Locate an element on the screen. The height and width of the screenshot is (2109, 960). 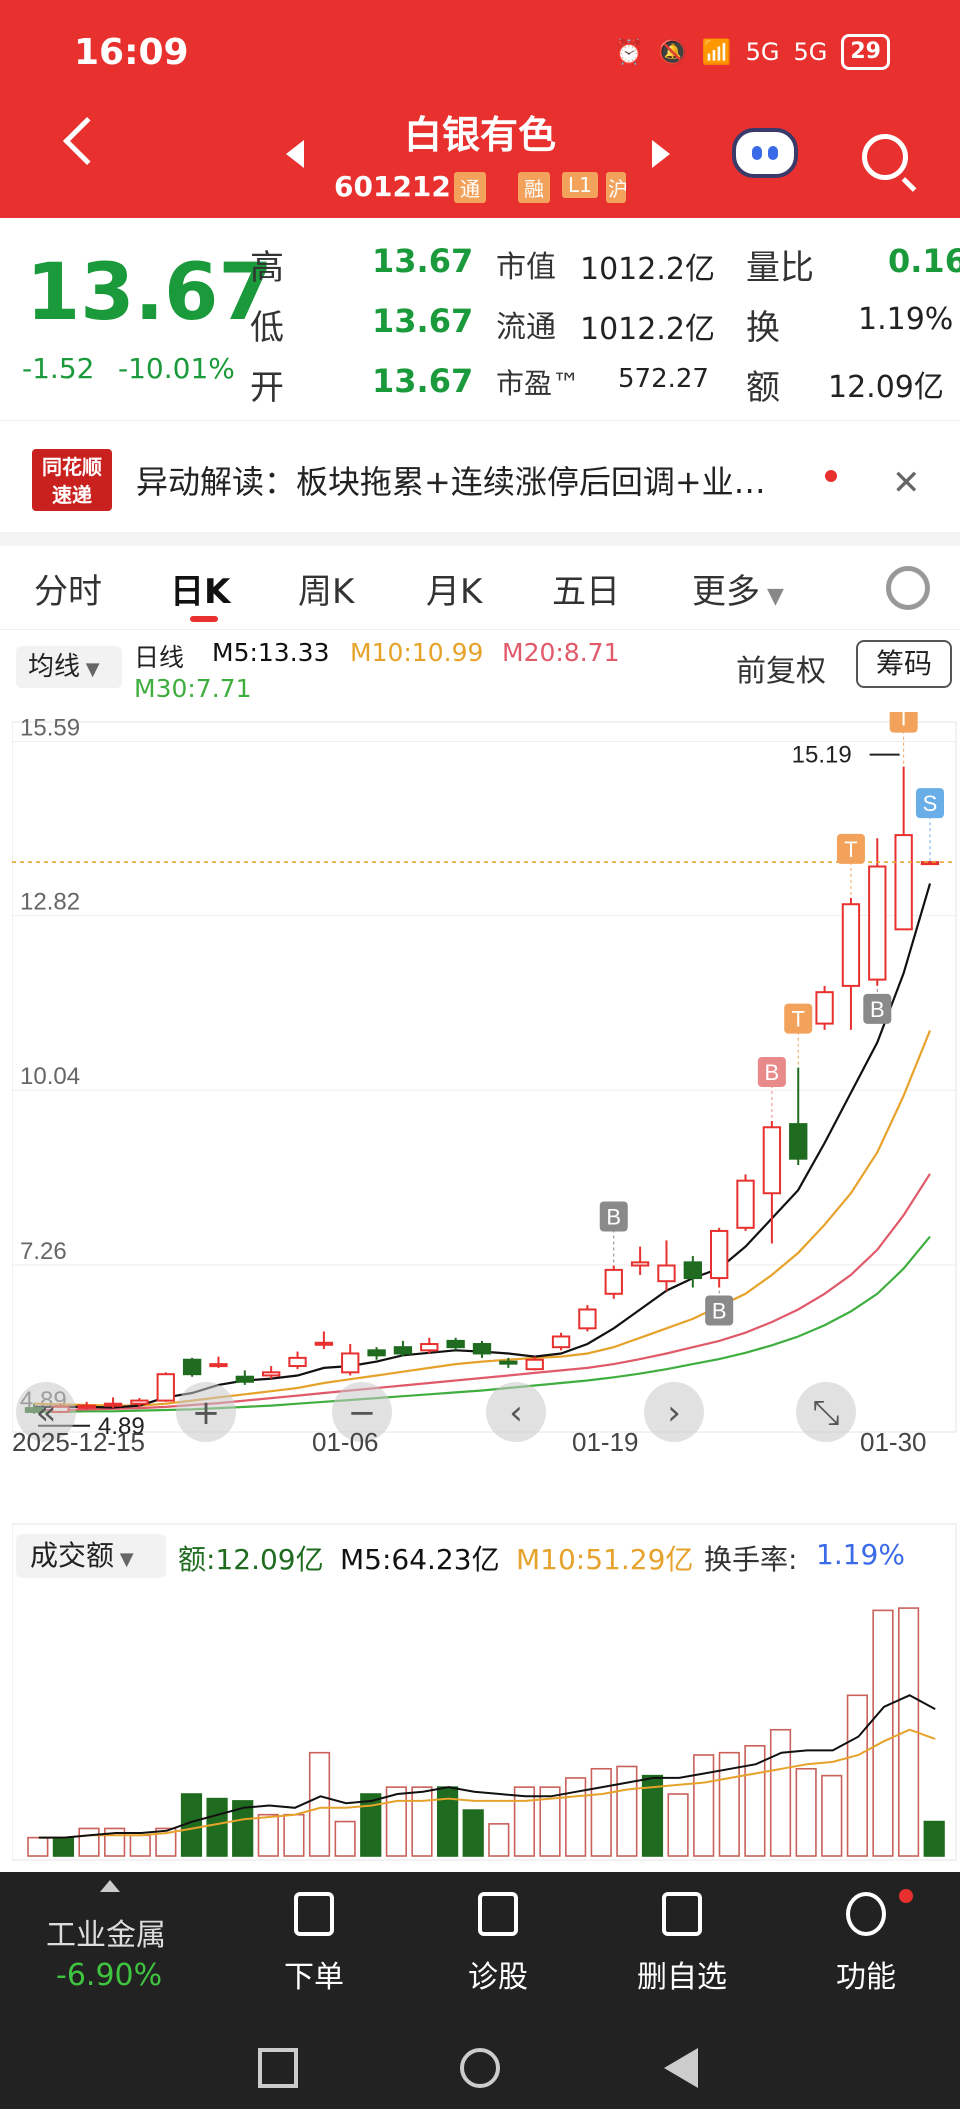
ma10-label: M10:10.99 is located at coordinates (417, 652).